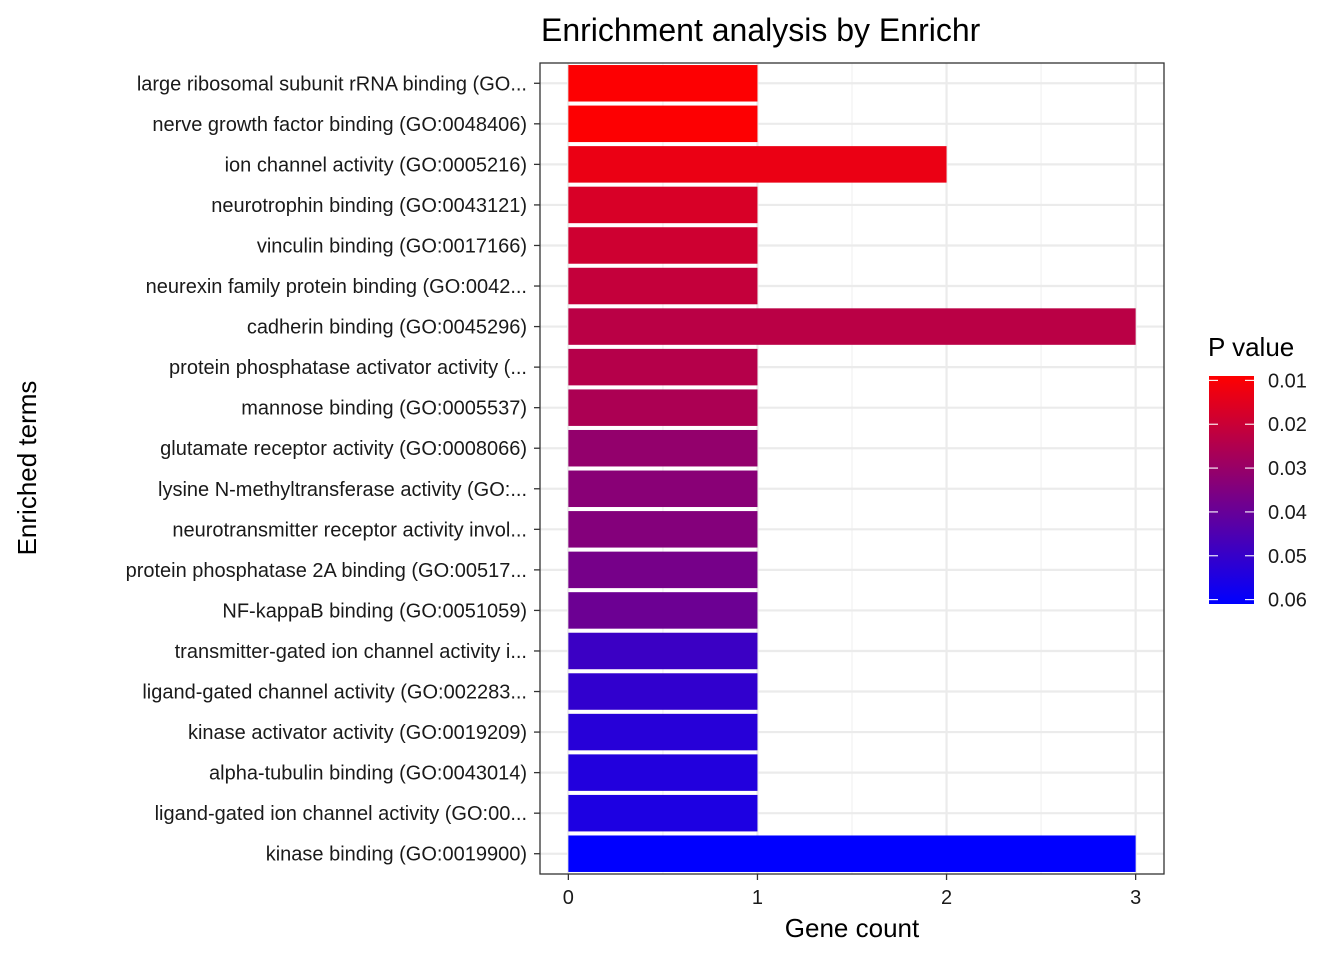  I want to click on x-tick-label: 1, so click(757, 898).